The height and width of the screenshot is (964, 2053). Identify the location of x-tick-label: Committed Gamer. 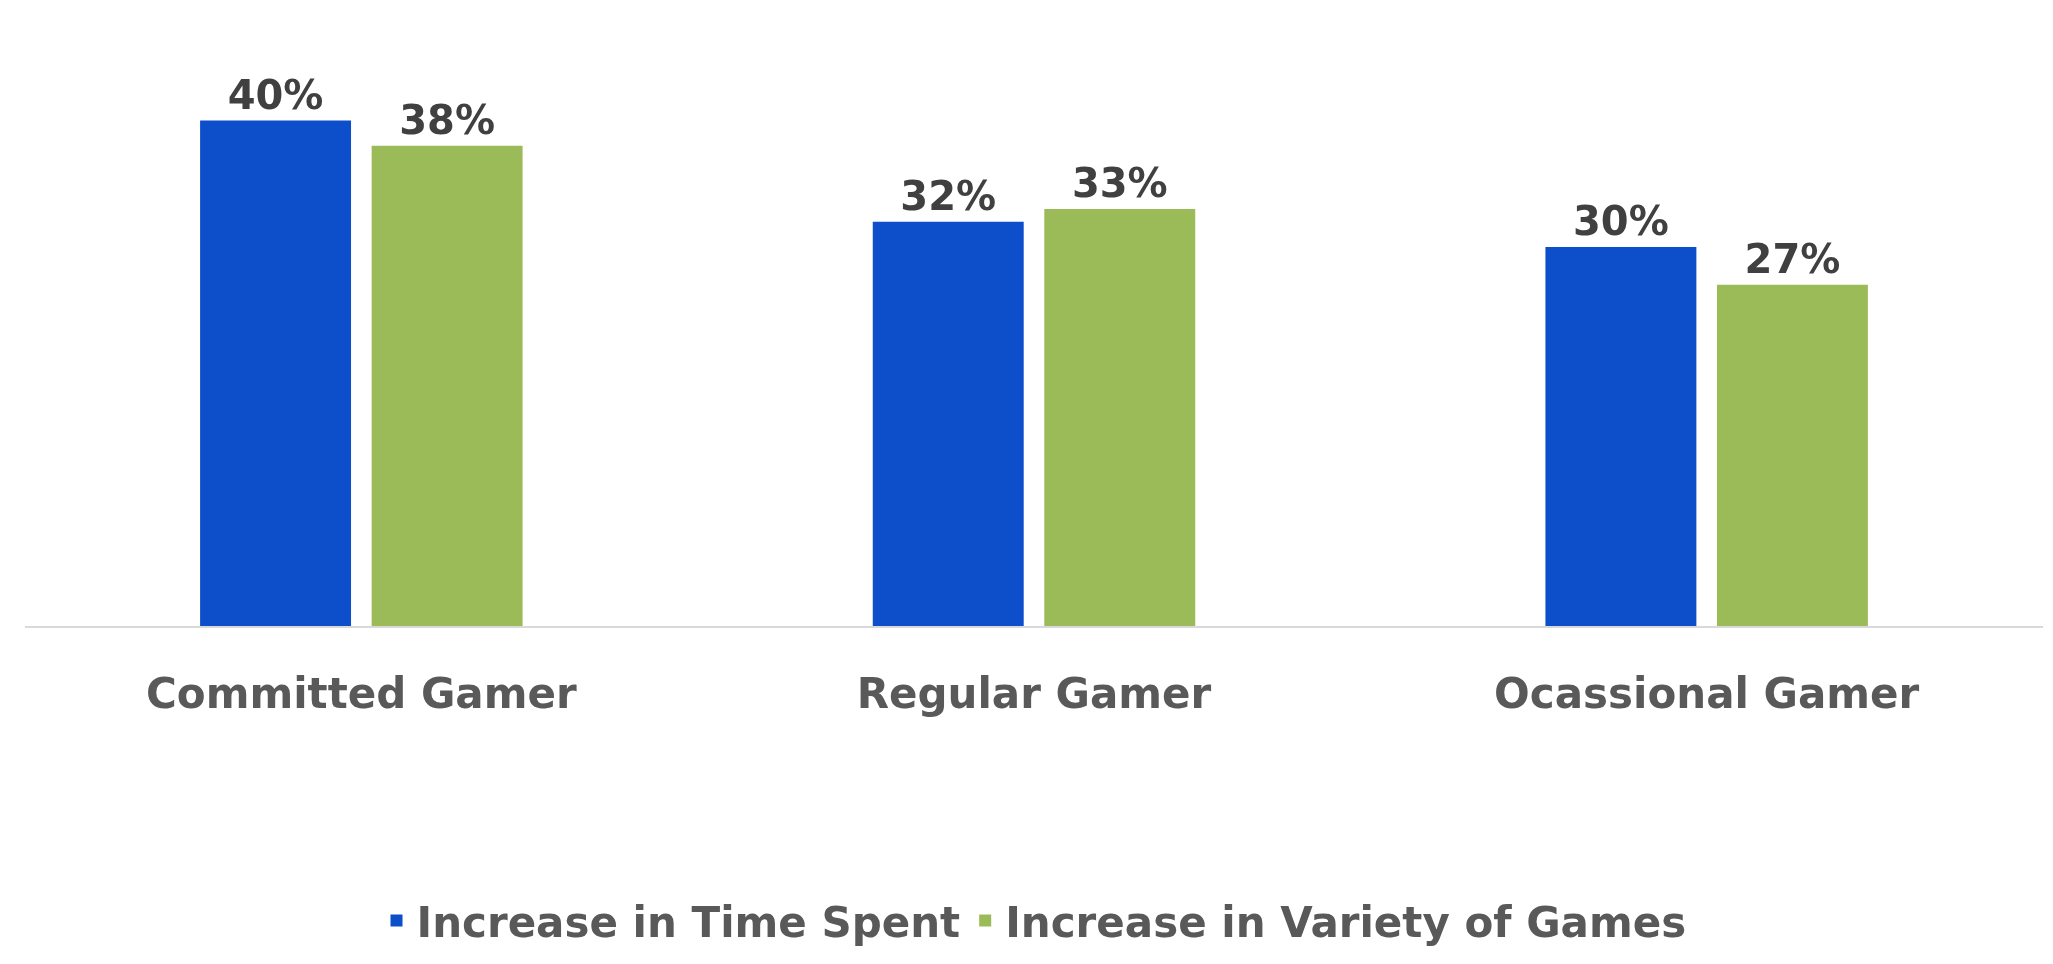
(361, 694).